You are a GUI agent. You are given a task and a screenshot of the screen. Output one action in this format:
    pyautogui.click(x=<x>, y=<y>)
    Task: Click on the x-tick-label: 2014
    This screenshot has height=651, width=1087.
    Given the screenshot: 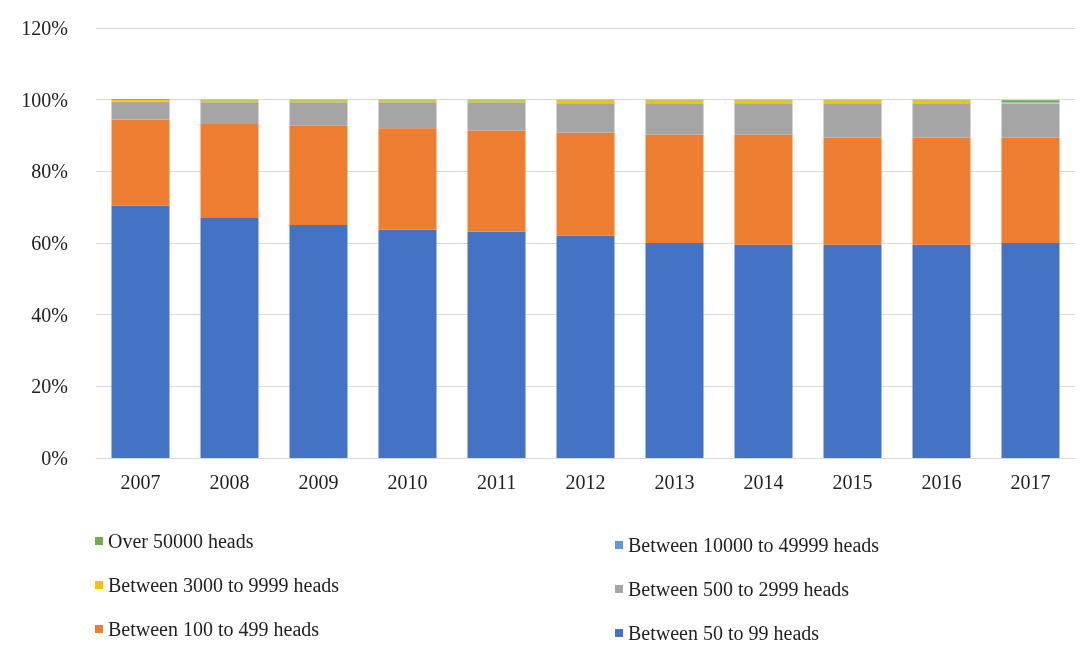 What is the action you would take?
    pyautogui.click(x=763, y=482)
    